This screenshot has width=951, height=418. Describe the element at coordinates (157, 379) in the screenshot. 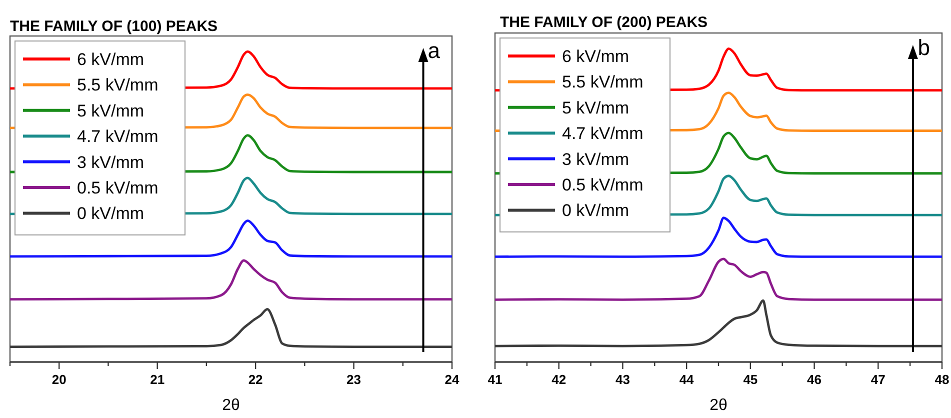

I see `x-tick-label: 21` at that location.